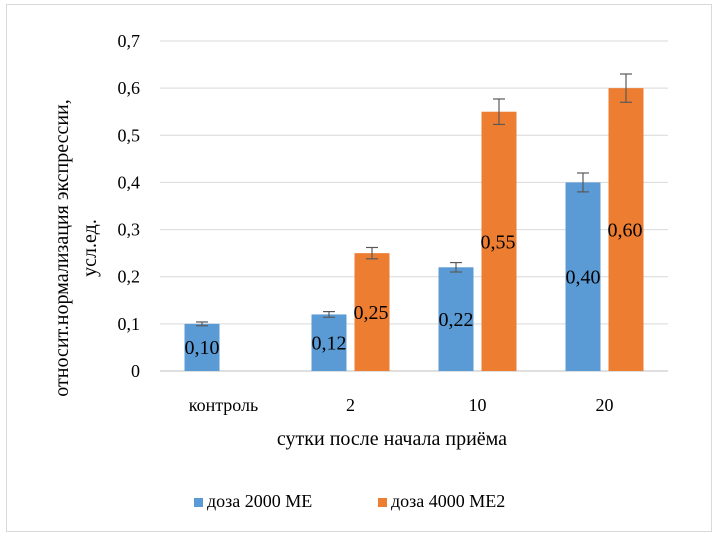  Describe the element at coordinates (129, 324) in the screenshot. I see `y-tick-label: 0,1` at that location.